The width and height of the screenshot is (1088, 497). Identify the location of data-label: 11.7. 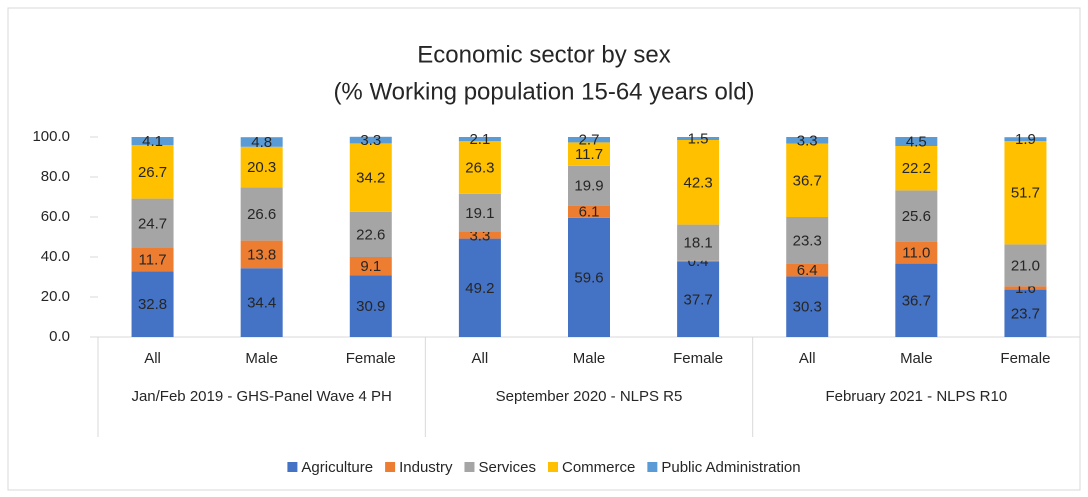
(153, 260).